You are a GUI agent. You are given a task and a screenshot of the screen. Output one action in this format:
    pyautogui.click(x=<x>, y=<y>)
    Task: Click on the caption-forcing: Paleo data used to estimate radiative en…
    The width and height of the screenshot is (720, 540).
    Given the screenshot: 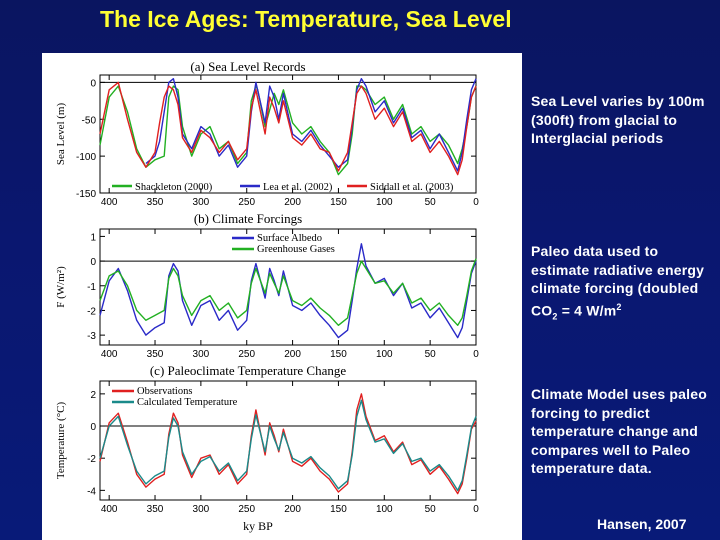 What is the action you would take?
    pyautogui.click(x=623, y=283)
    